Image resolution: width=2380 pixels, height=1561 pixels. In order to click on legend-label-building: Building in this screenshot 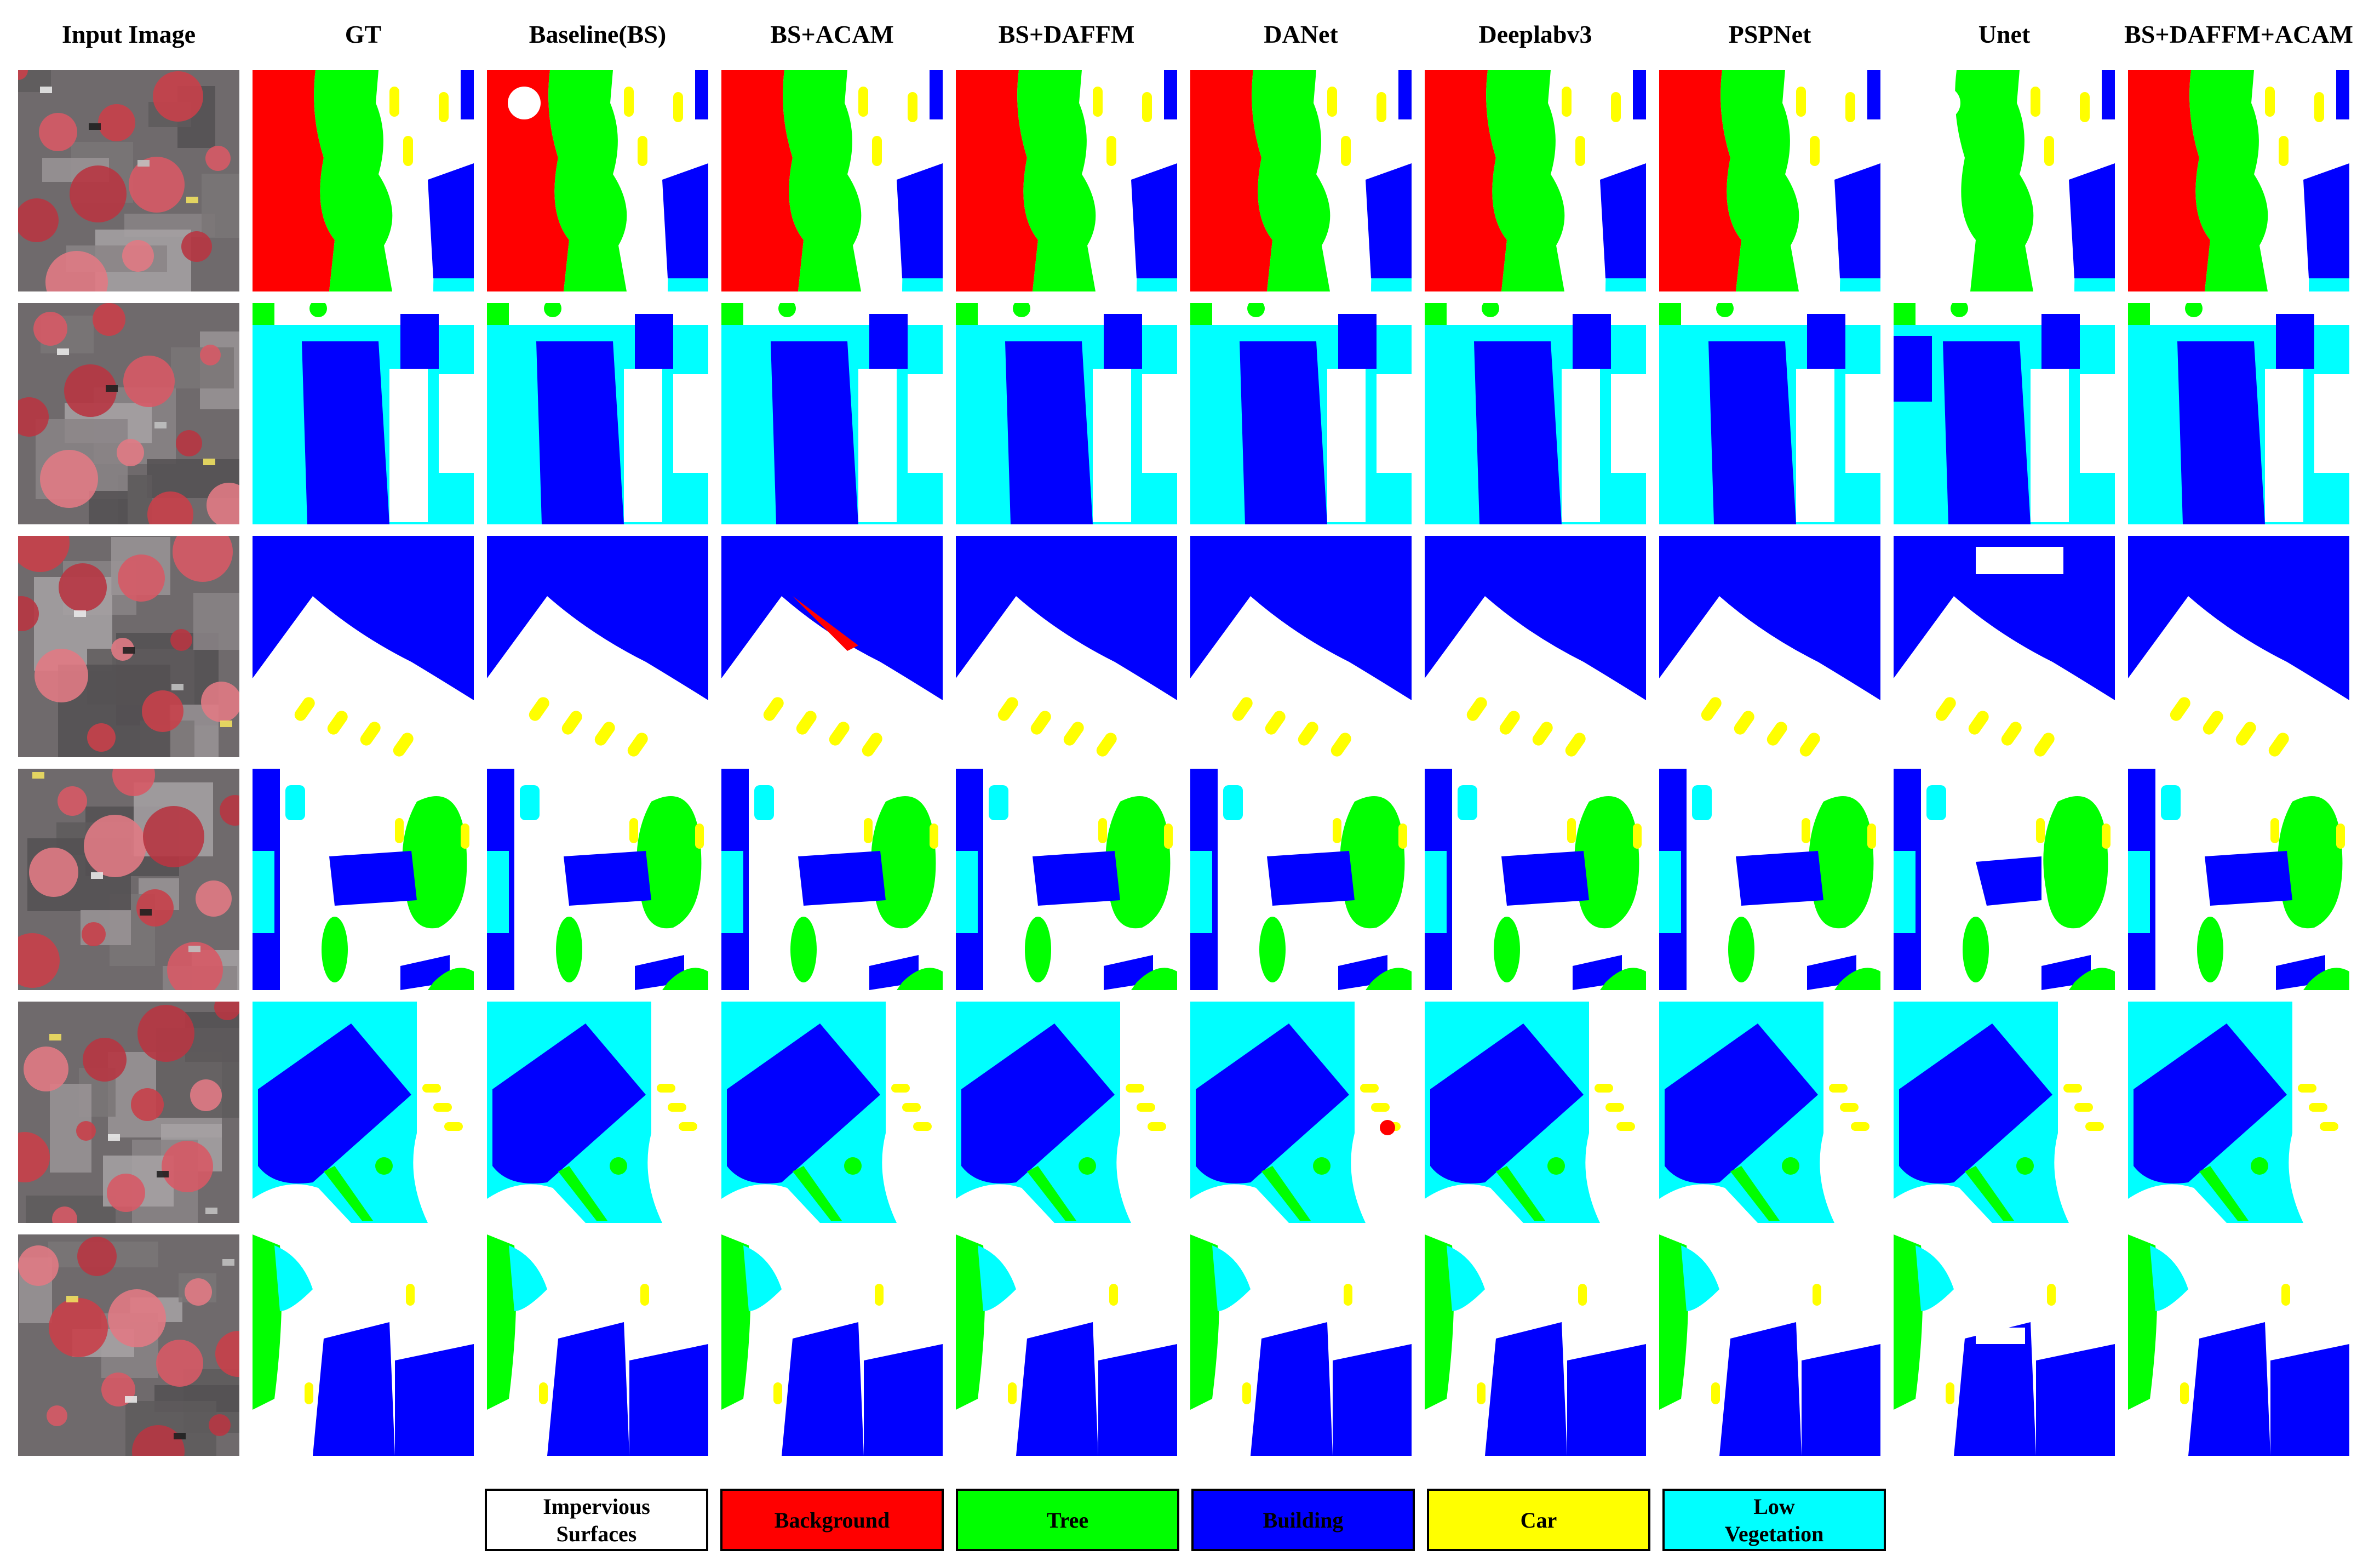, I will do `click(1303, 1520)`.